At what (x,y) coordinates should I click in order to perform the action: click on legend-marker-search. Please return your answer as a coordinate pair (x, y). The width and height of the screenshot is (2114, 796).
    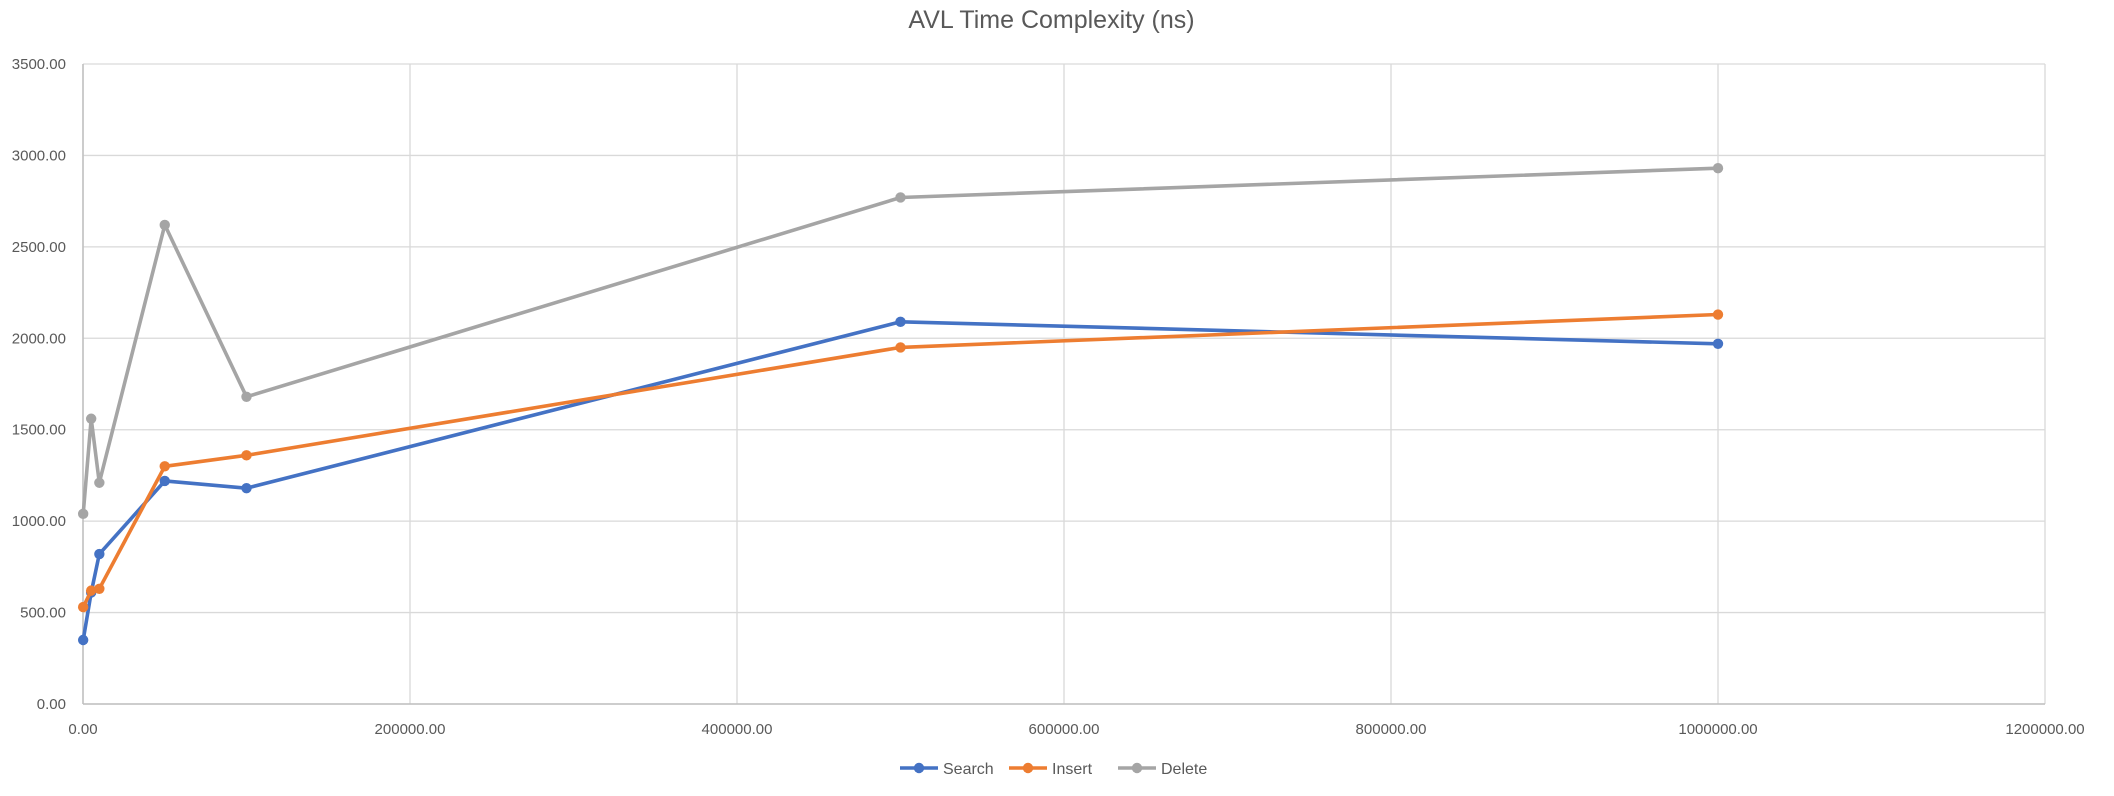
    Looking at the image, I should click on (919, 768).